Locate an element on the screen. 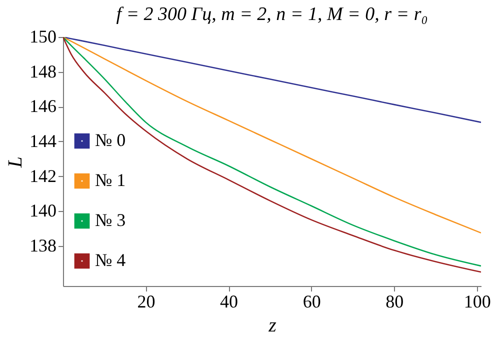  y-tick-label: 148 is located at coordinates (43, 71).